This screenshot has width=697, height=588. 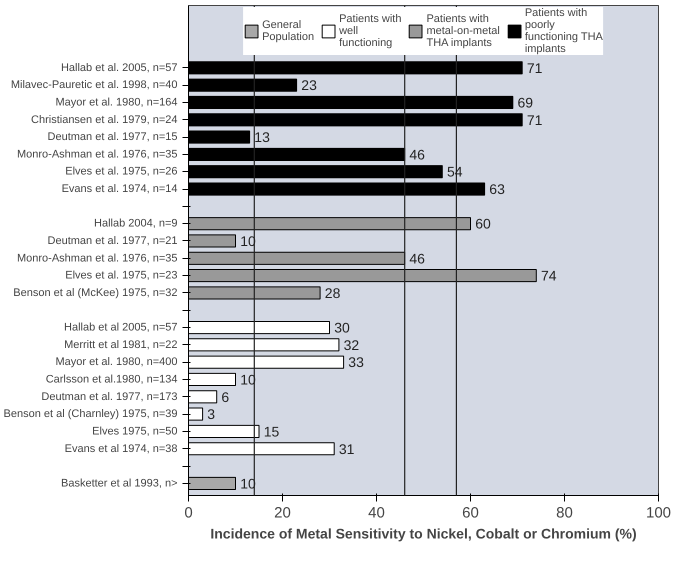 I want to click on x-tick-label: 80, so click(x=564, y=513).